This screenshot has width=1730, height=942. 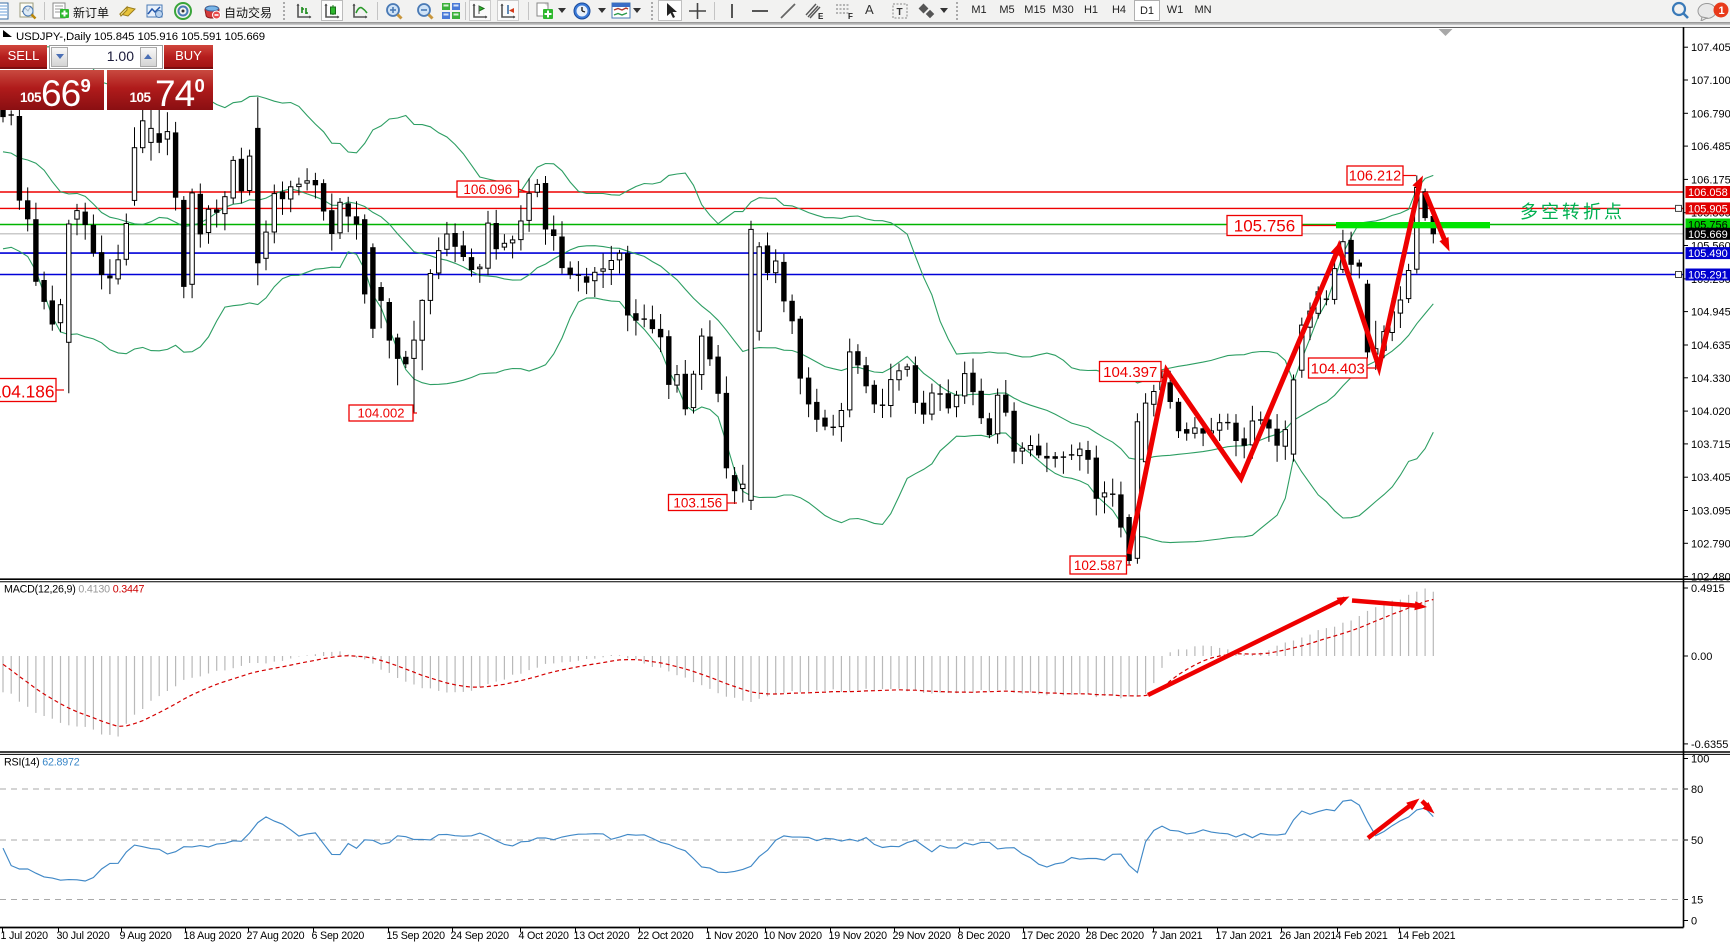 I want to click on svg-text: 0, so click(x=1694, y=922).